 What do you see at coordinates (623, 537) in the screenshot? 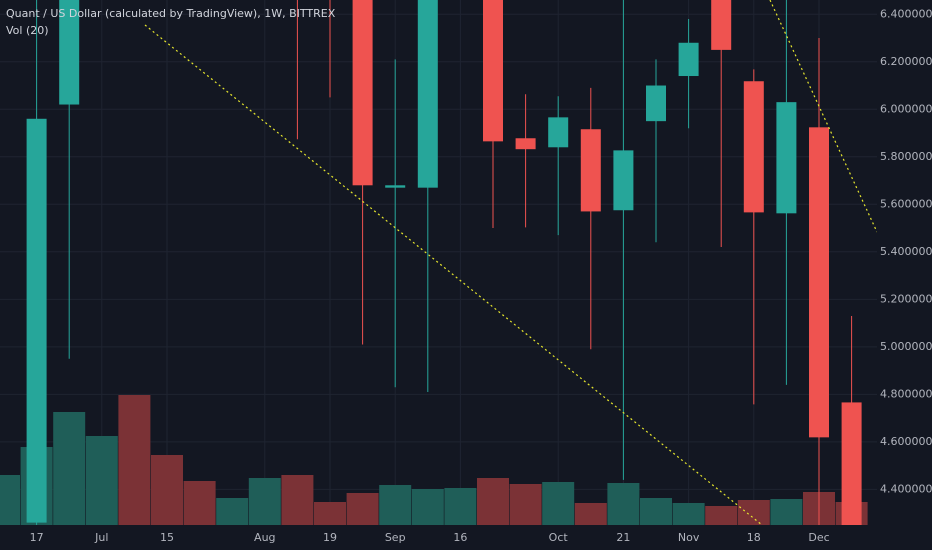
I see `x-tick-label: 21` at bounding box center [623, 537].